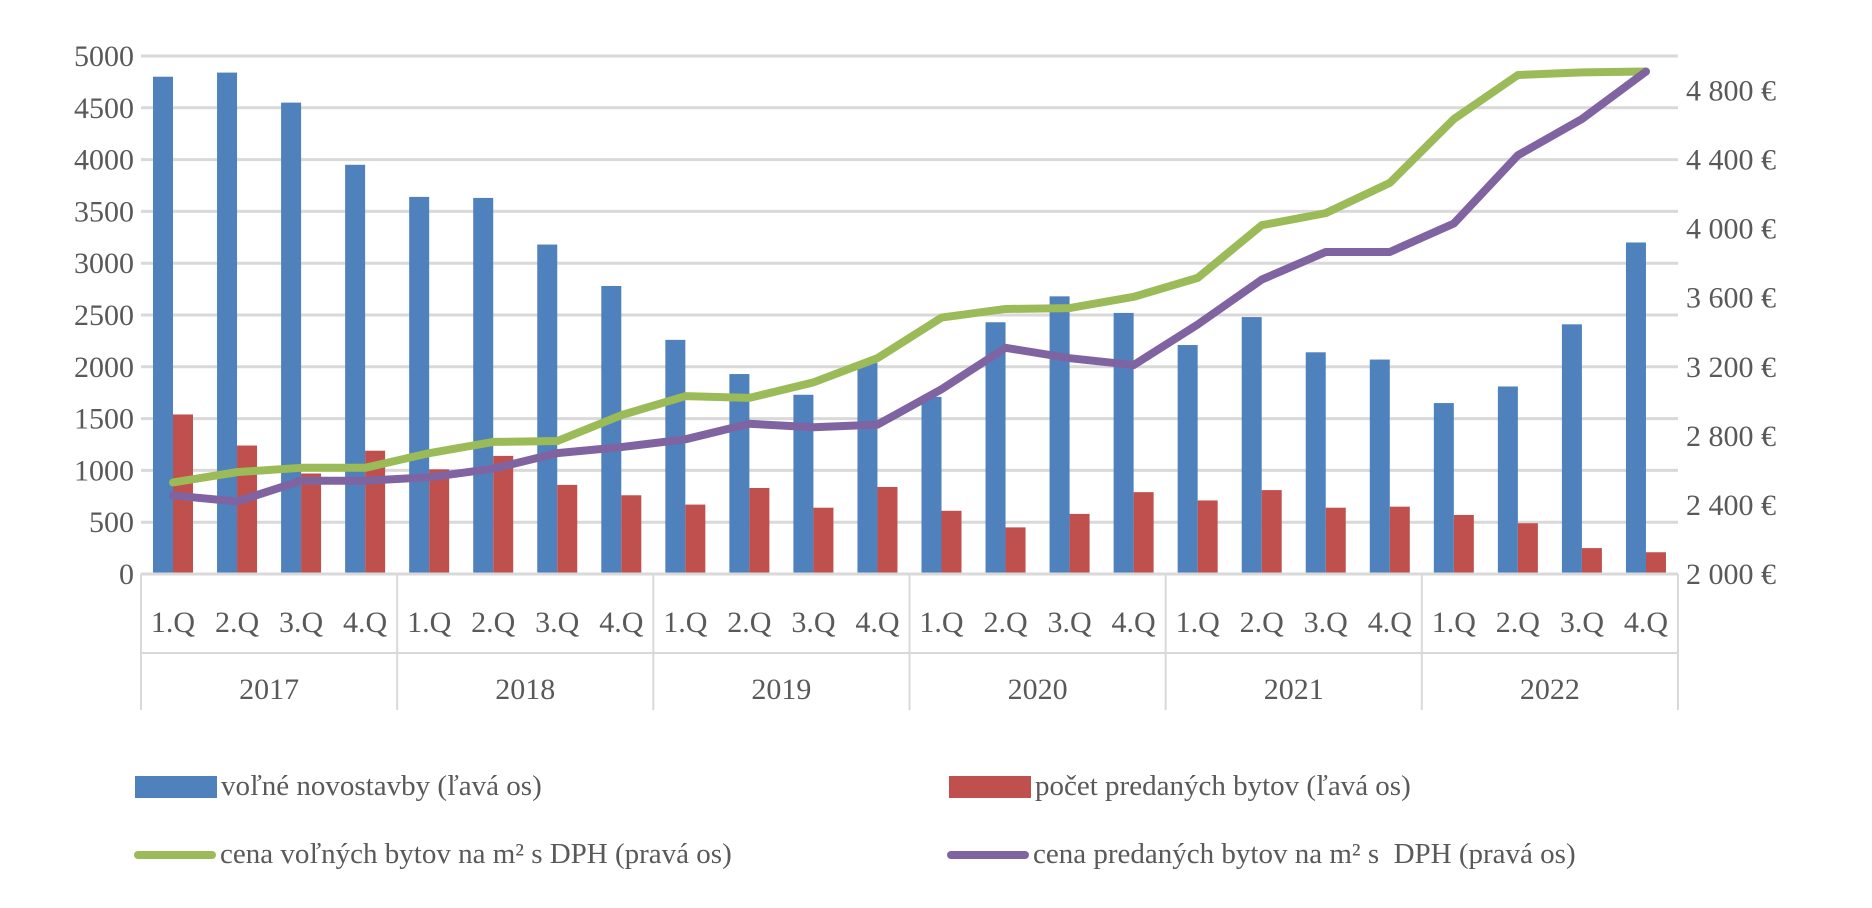 The width and height of the screenshot is (1872, 908). What do you see at coordinates (104, 263) in the screenshot?
I see `left-axis-tick-label: 3000` at bounding box center [104, 263].